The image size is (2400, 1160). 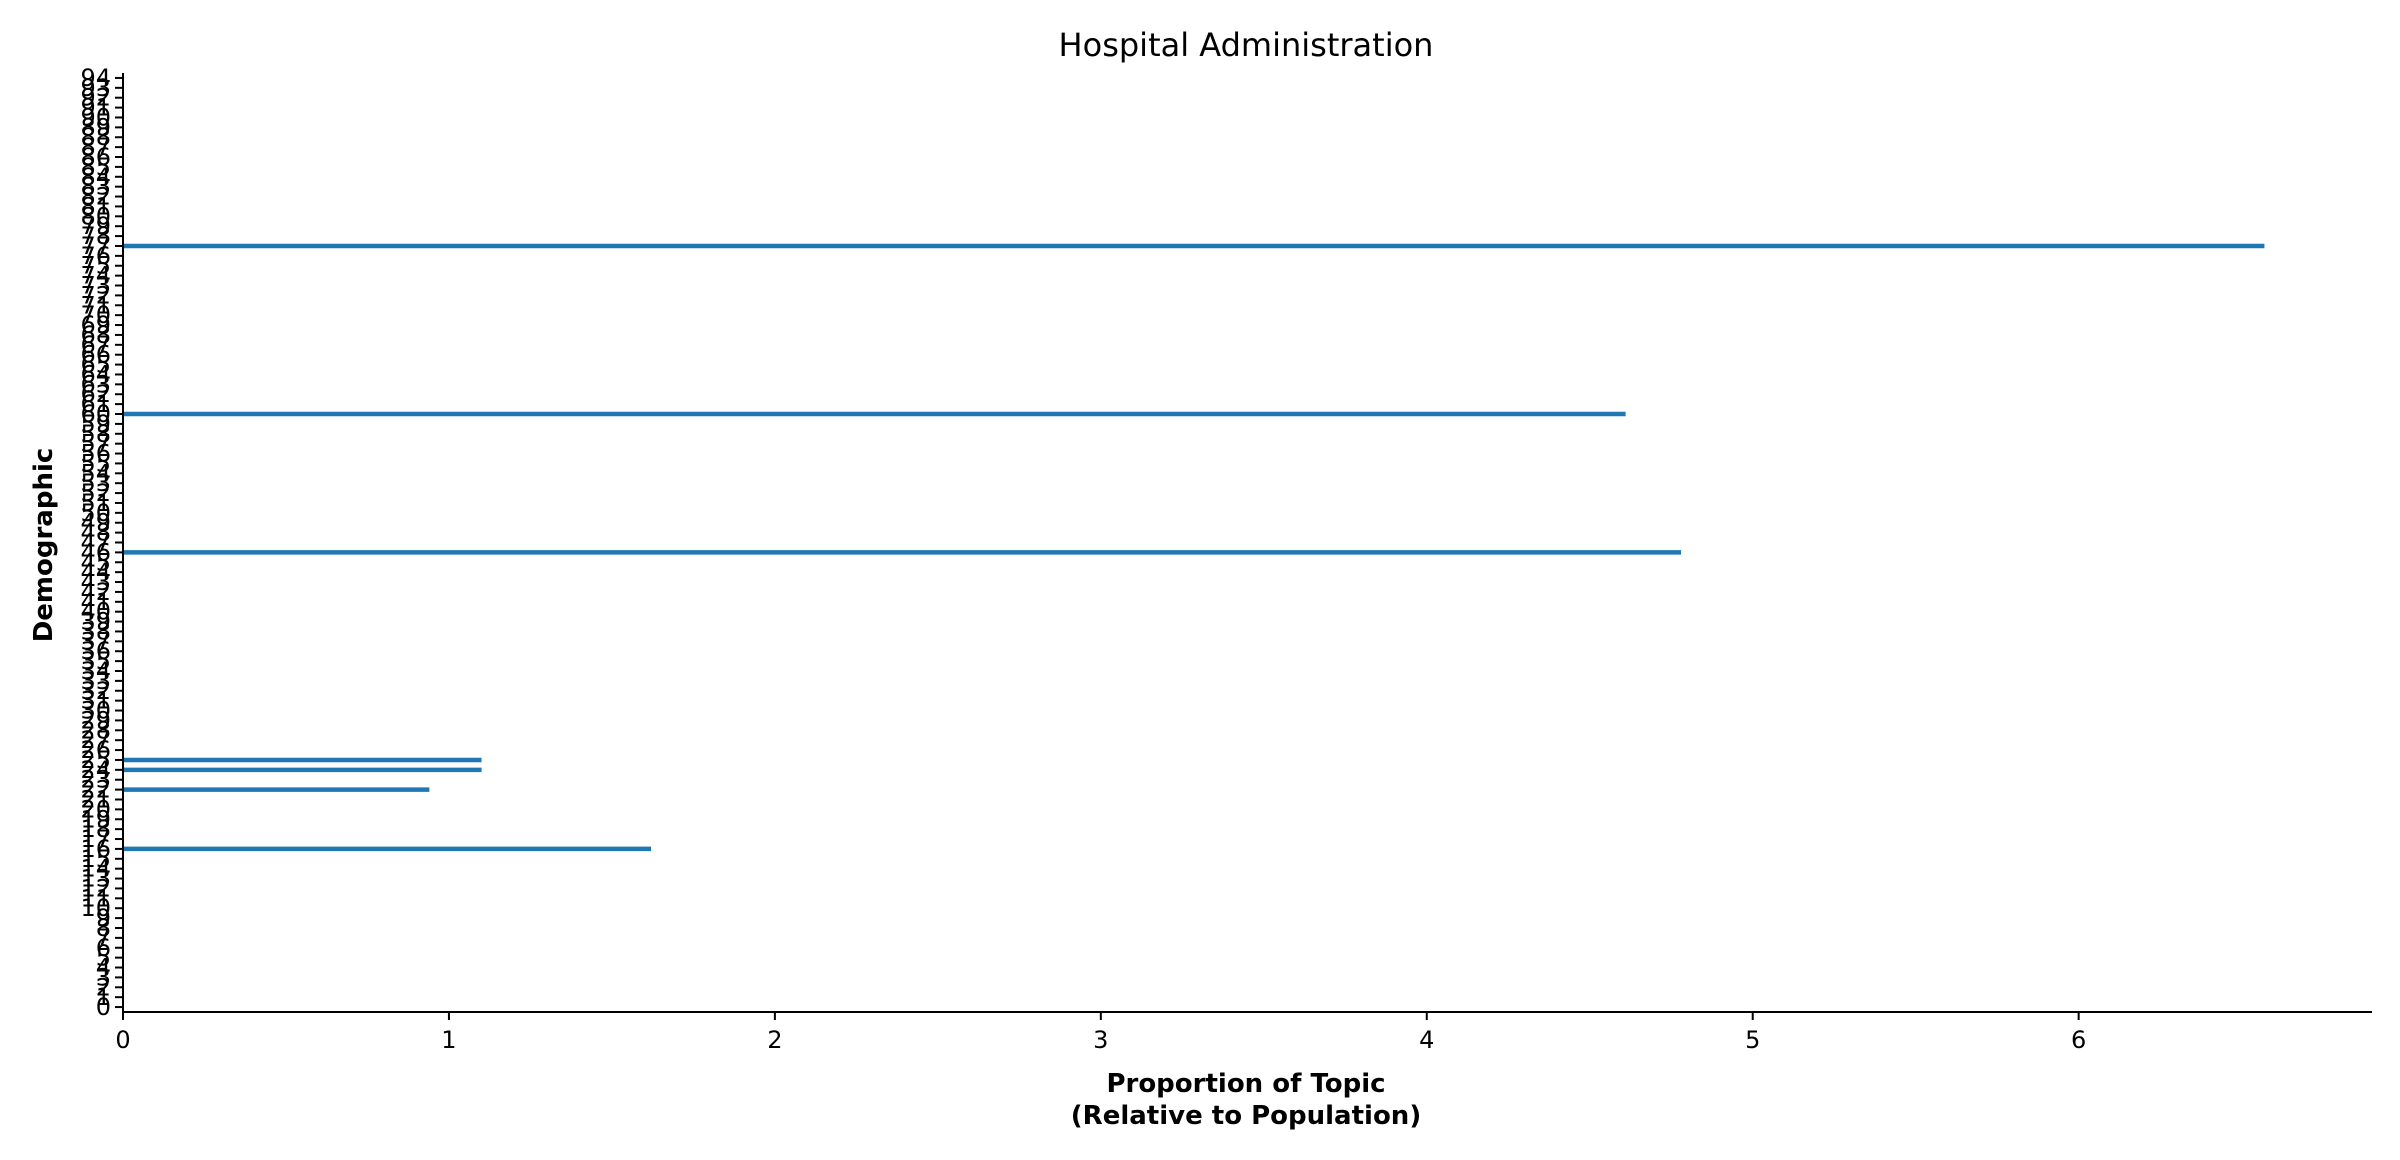 What do you see at coordinates (95, 444) in the screenshot?
I see `y-tick-label: 57` at bounding box center [95, 444].